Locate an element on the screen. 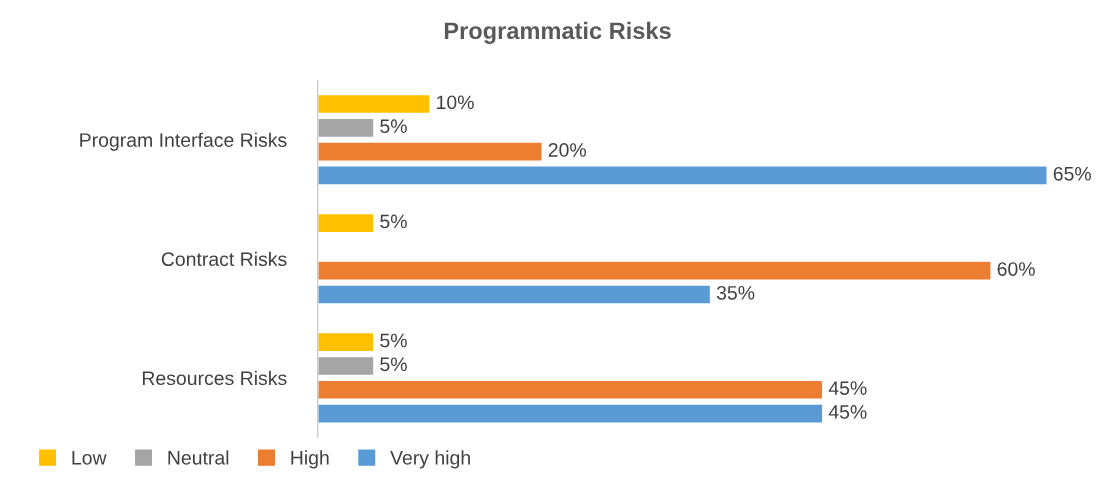 The image size is (1115, 486). y-tick-label: Resources Risks is located at coordinates (214, 378).